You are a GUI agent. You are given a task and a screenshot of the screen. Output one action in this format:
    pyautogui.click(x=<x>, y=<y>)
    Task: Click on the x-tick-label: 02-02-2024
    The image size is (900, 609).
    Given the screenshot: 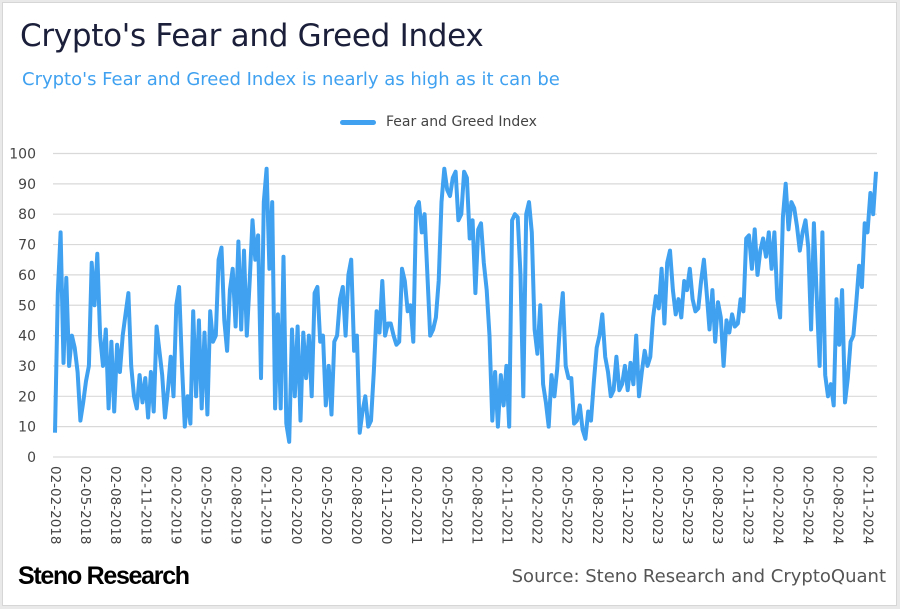 What is the action you would take?
    pyautogui.click(x=777, y=505)
    